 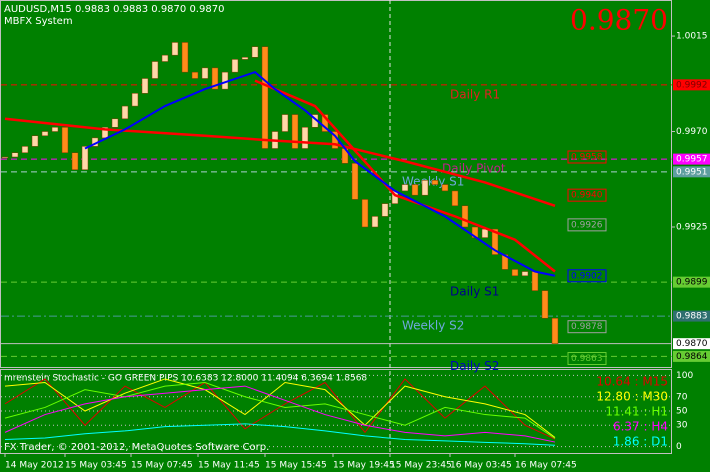 I want to click on price-box-label: 0.9883, so click(x=692, y=317).